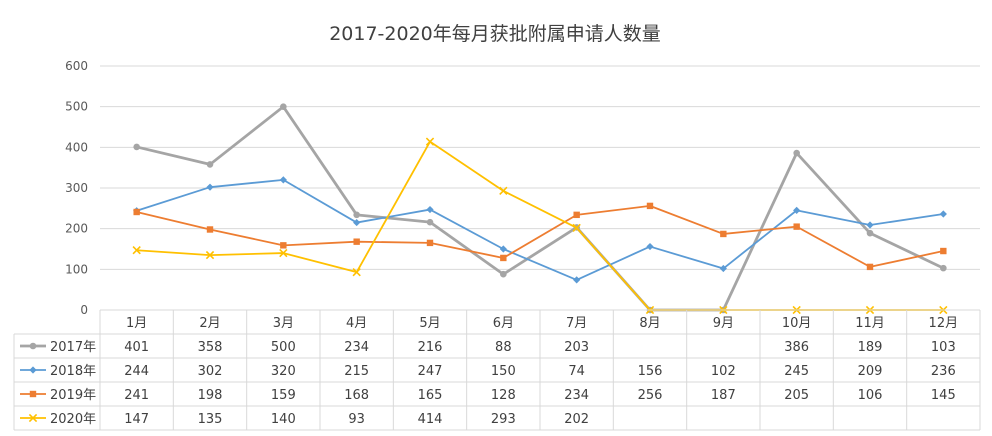  Describe the element at coordinates (356, 395) in the screenshot. I see `table-cell: 168` at that location.